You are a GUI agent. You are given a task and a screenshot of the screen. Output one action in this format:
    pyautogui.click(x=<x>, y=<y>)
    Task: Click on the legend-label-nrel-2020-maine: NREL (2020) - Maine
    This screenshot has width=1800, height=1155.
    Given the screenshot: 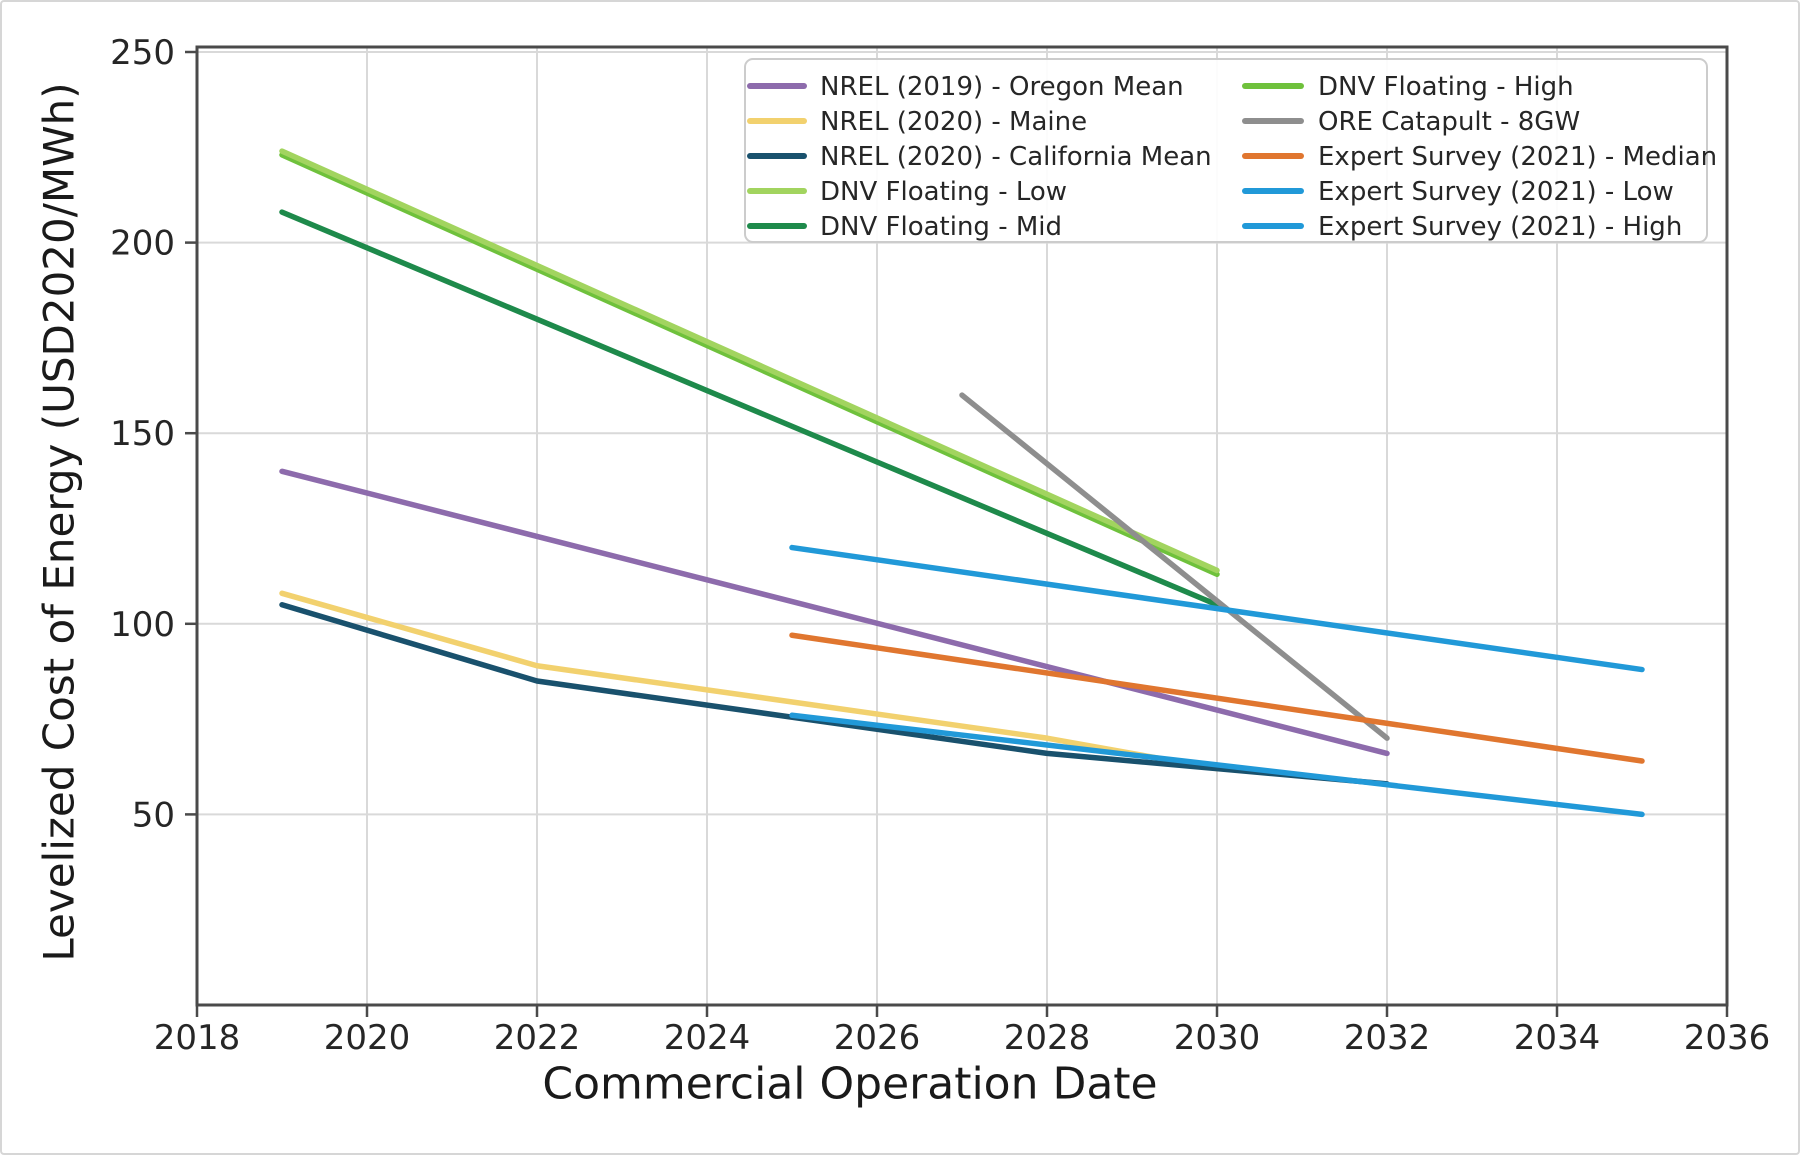 What is the action you would take?
    pyautogui.click(x=953, y=122)
    